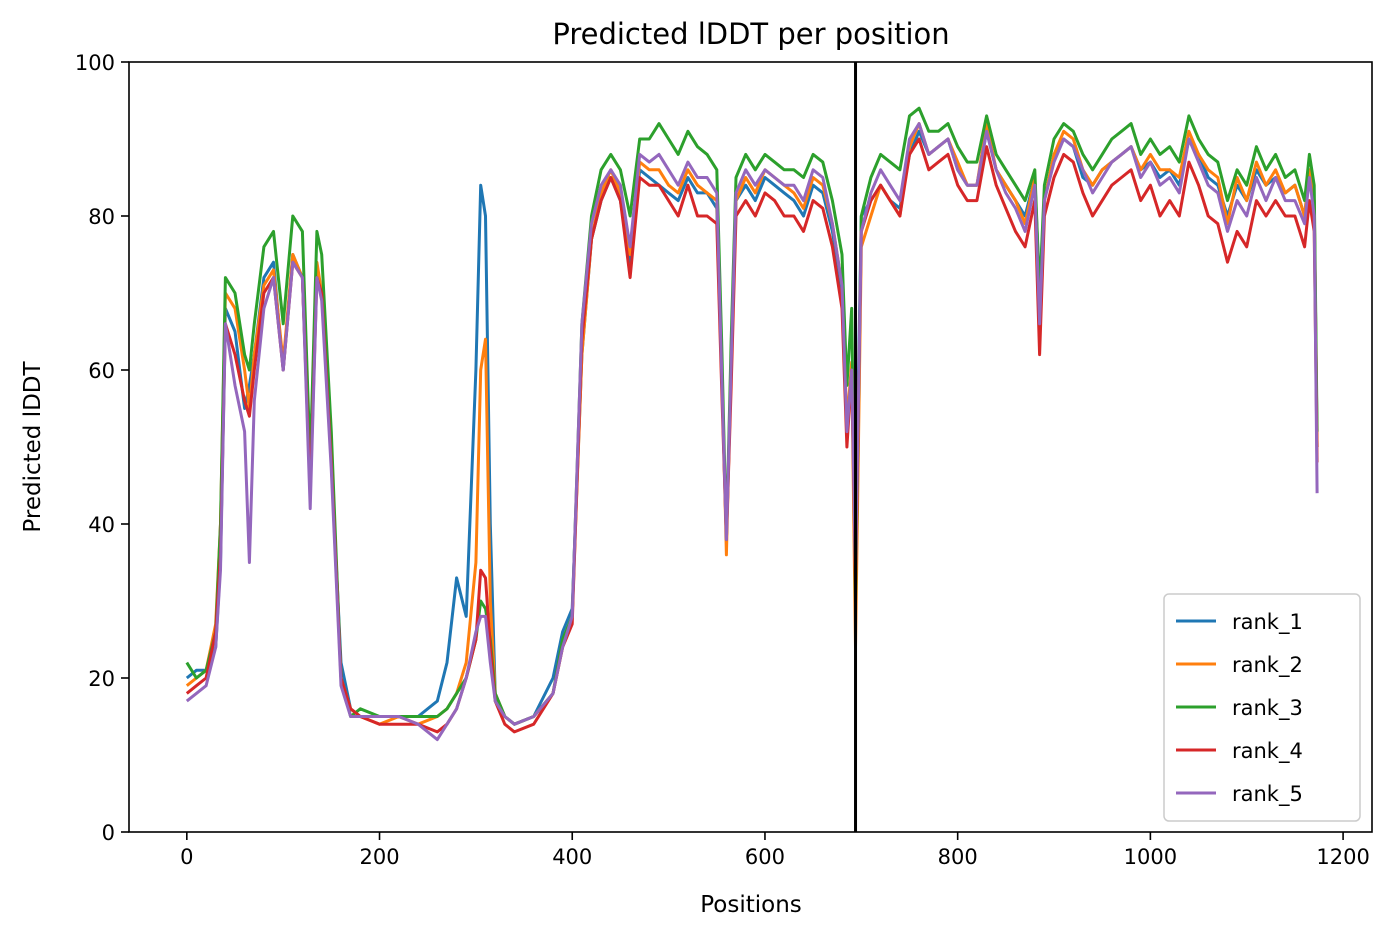 The height and width of the screenshot is (939, 1397). Describe the element at coordinates (101, 217) in the screenshot. I see `y-tick-label: 80` at that location.